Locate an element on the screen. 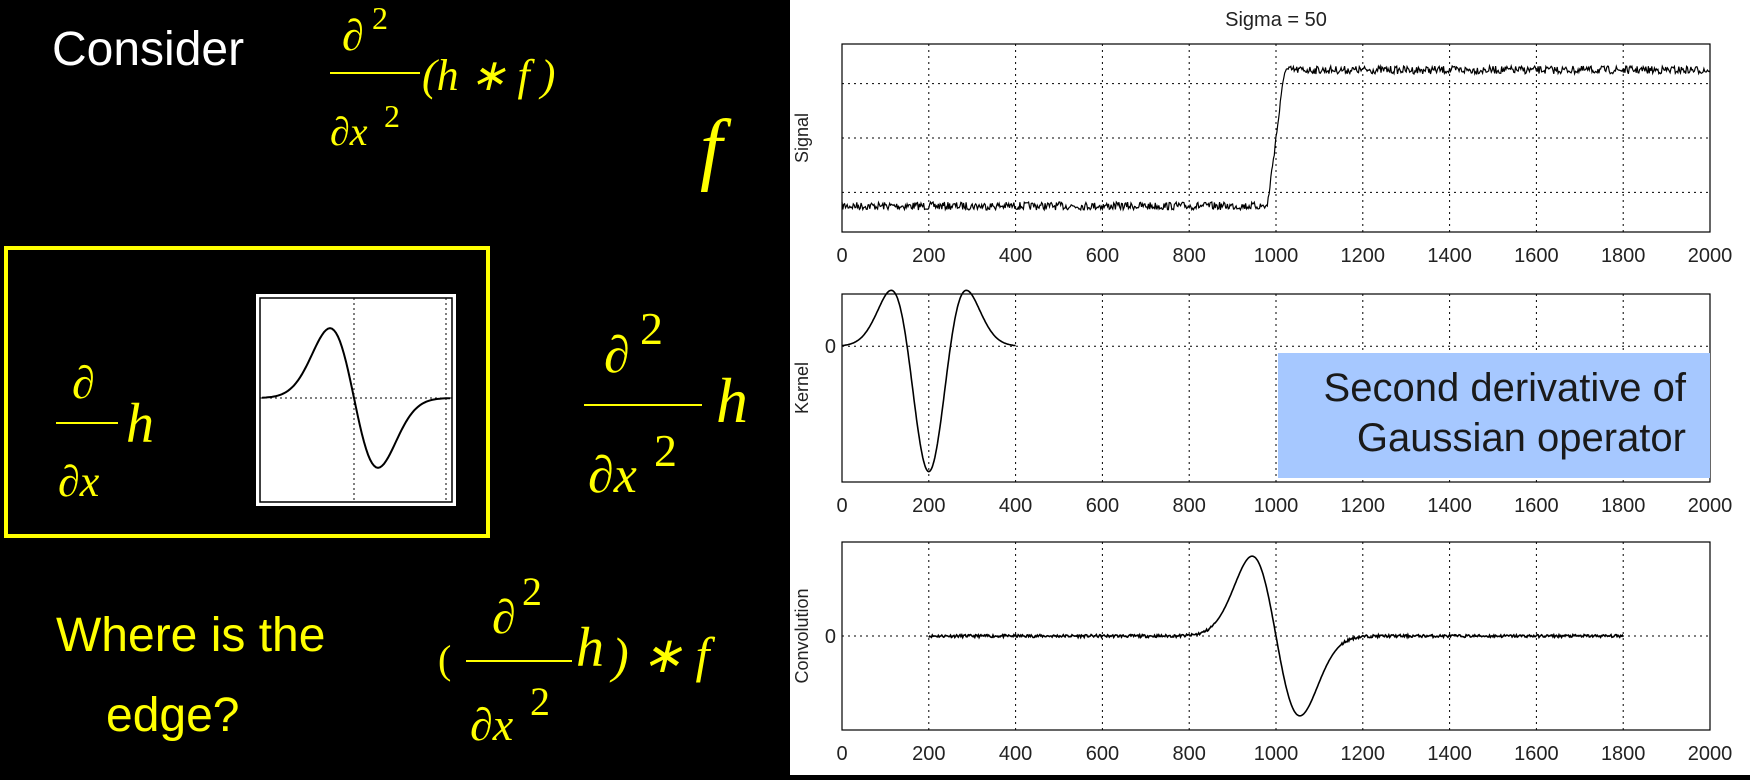  expr-top-denominator: ∂x is located at coordinates (349, 131).